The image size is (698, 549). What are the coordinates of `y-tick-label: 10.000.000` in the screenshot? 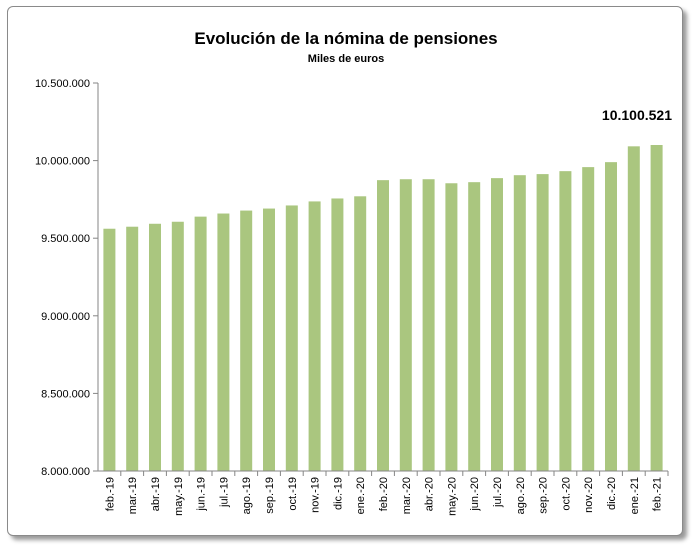 It's located at (62, 162).